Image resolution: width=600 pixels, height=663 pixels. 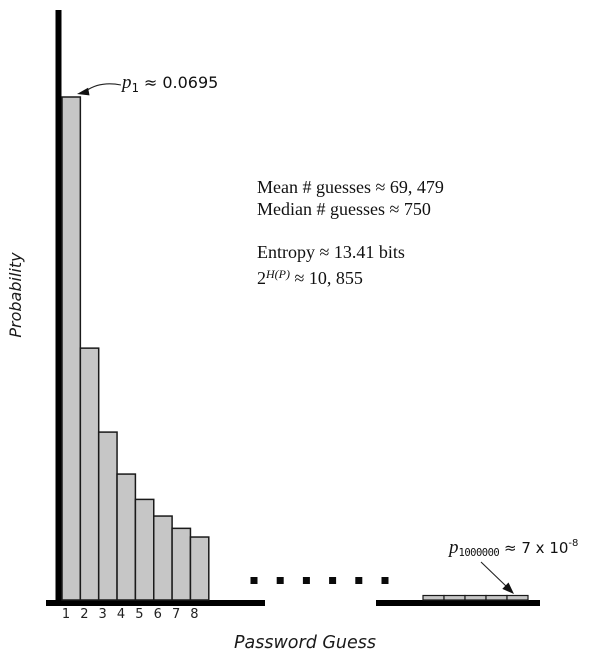 What do you see at coordinates (261, 278) in the screenshot?
I see `power-base: 2` at bounding box center [261, 278].